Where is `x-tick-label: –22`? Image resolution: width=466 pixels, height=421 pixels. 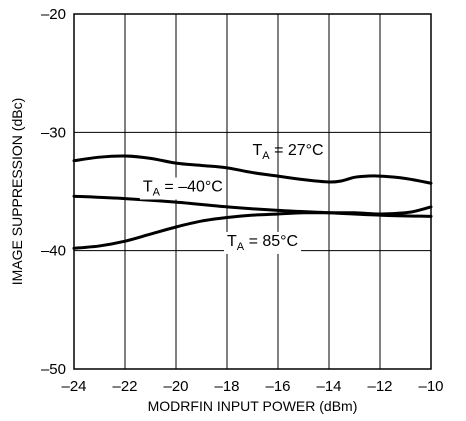
x-tick-label: –22 is located at coordinates (124, 386).